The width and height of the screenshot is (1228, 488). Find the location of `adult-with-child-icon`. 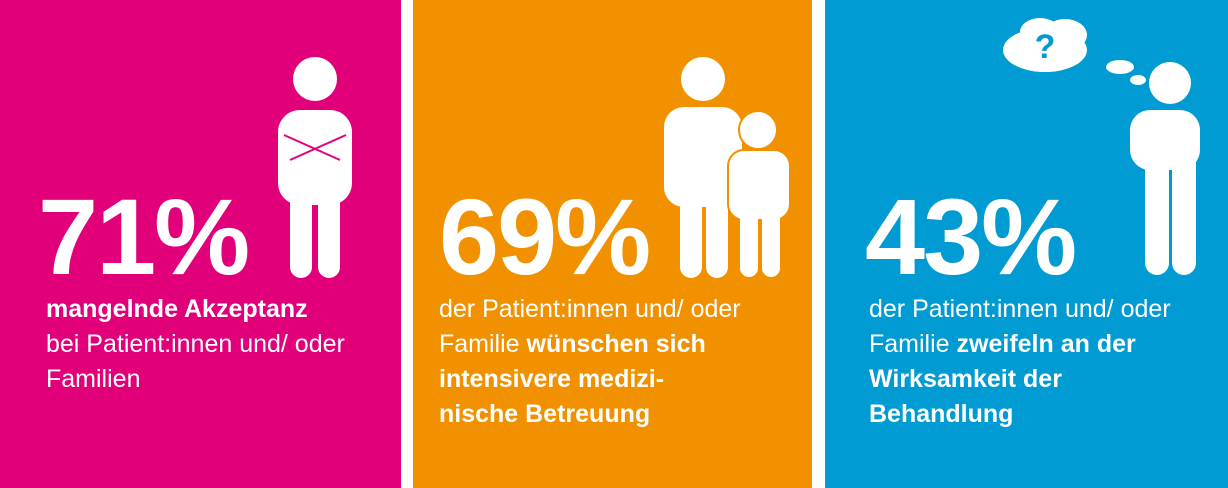

adult-with-child-icon is located at coordinates (727, 167).